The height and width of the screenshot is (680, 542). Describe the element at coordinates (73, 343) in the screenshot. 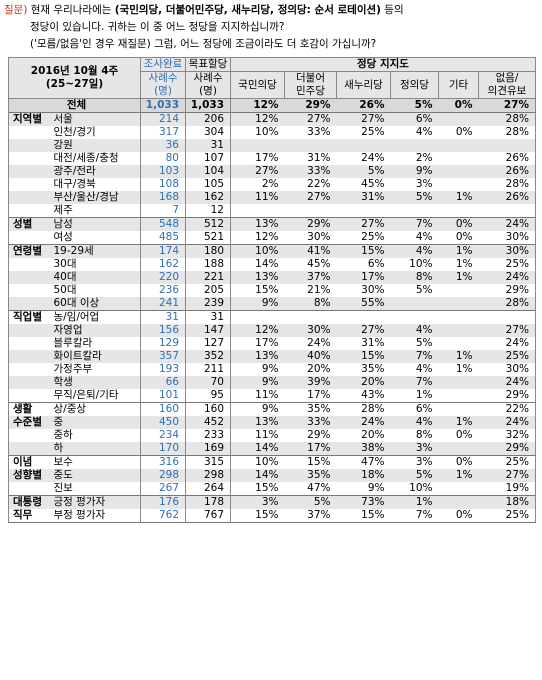

I see `row-subgroup: 블루칼라` at that location.